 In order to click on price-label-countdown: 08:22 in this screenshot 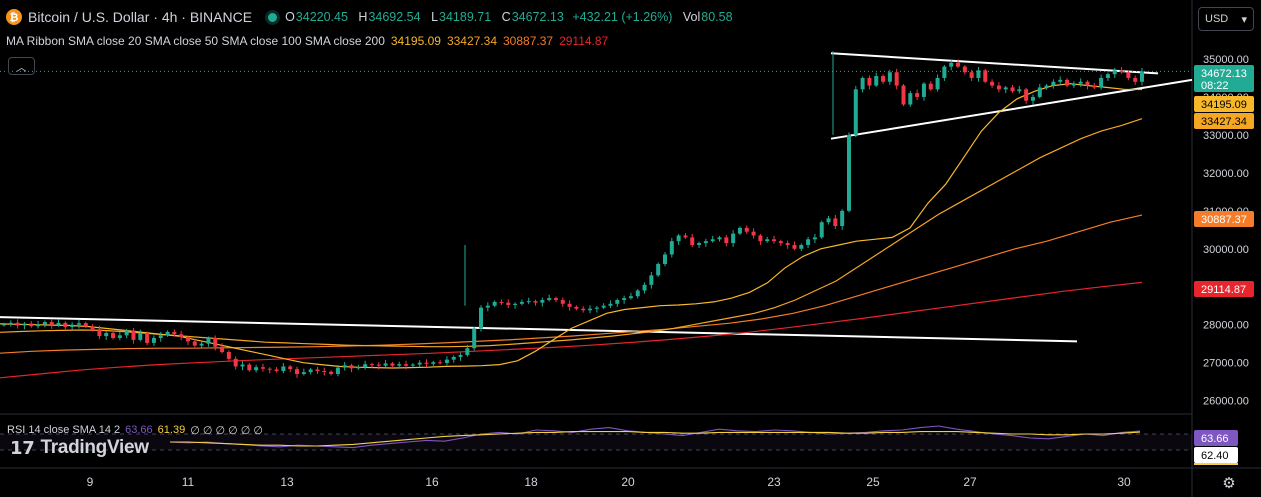, I will do `click(1215, 86)`.